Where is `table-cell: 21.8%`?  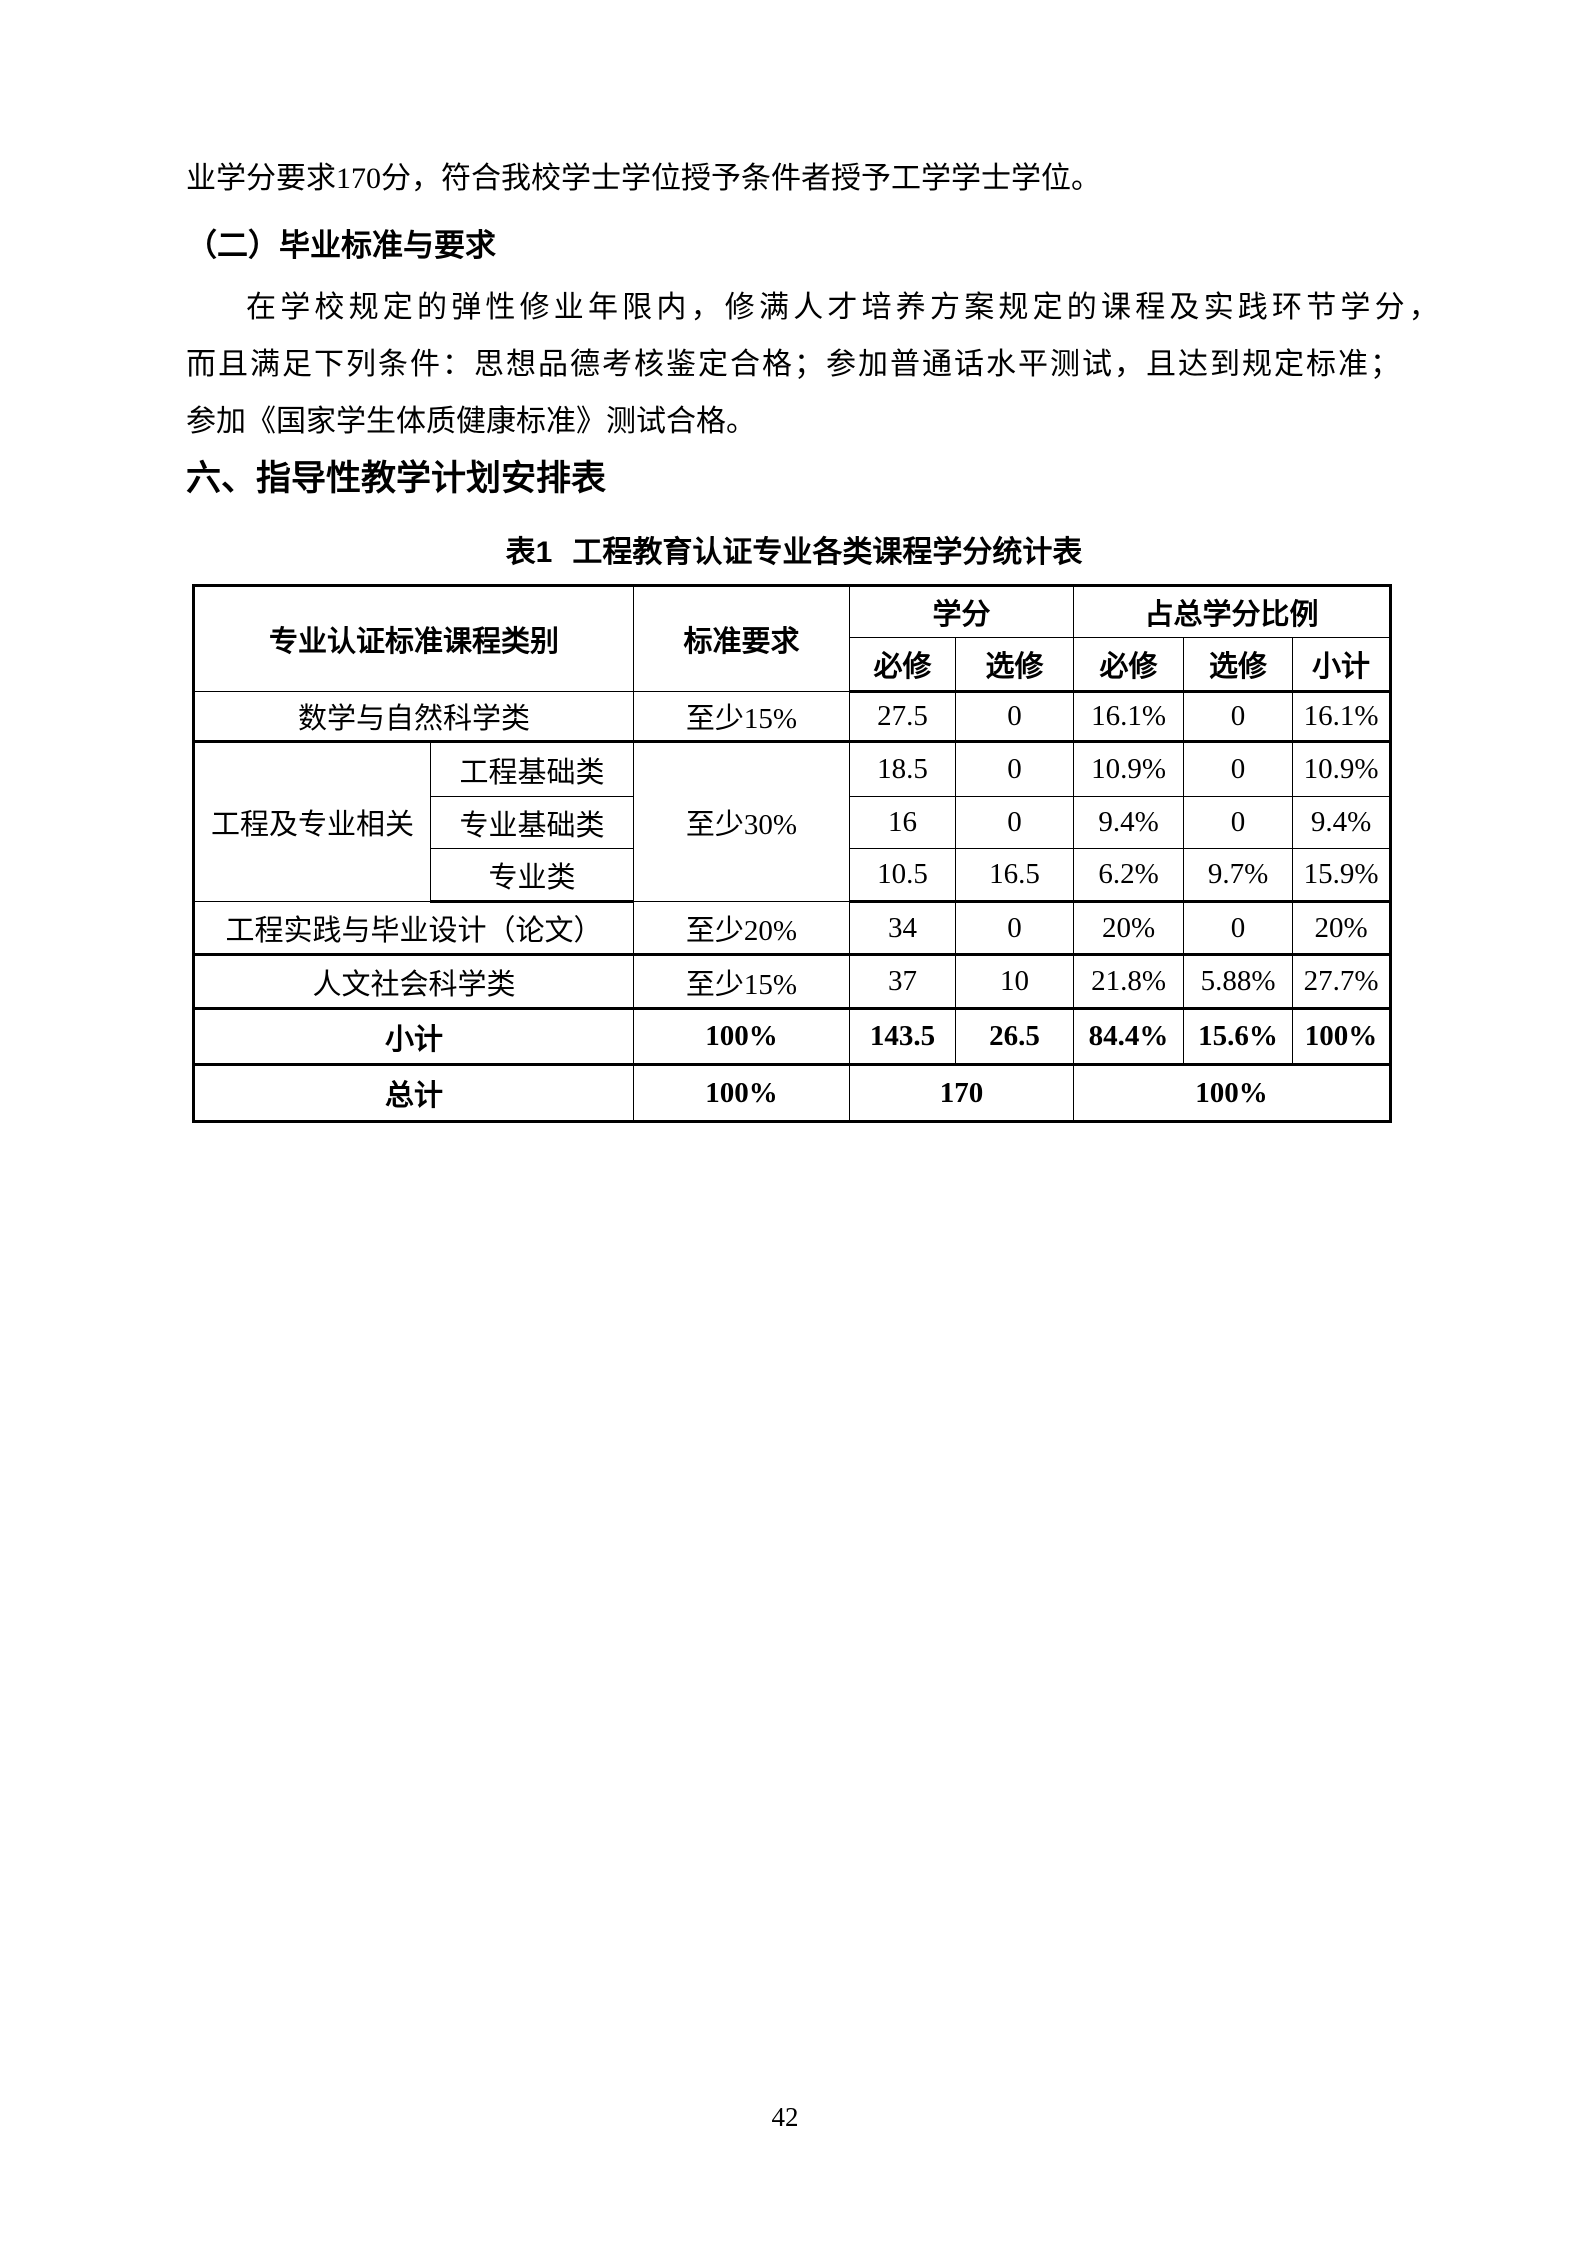 table-cell: 21.8% is located at coordinates (1129, 982).